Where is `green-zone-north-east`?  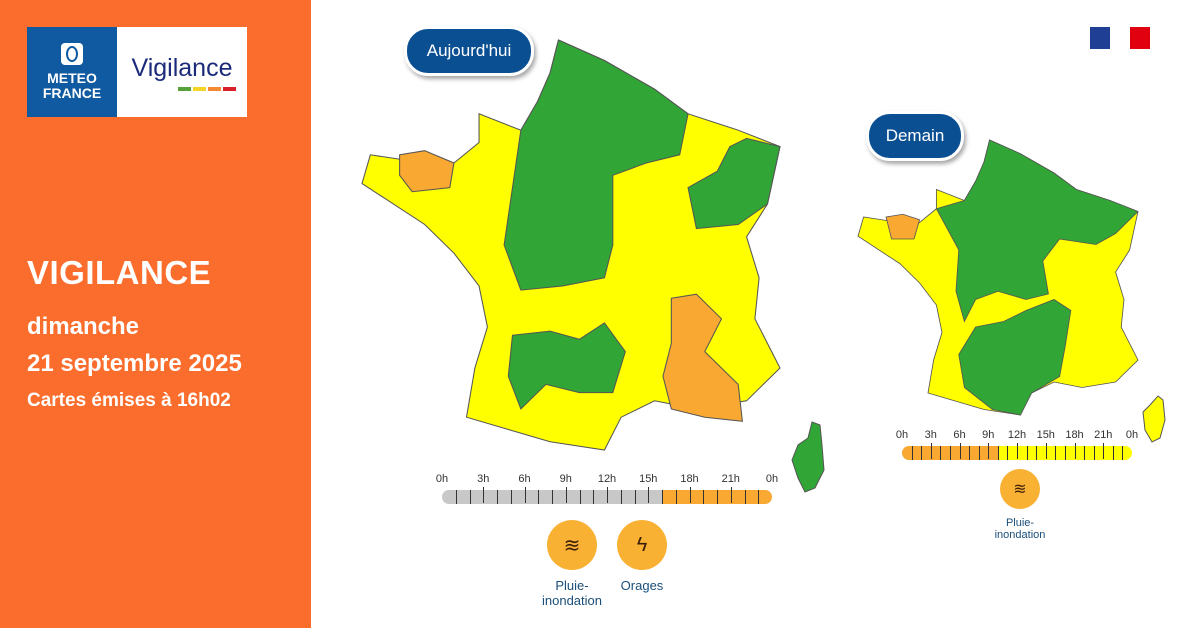
green-zone-north-east is located at coordinates (1037, 231).